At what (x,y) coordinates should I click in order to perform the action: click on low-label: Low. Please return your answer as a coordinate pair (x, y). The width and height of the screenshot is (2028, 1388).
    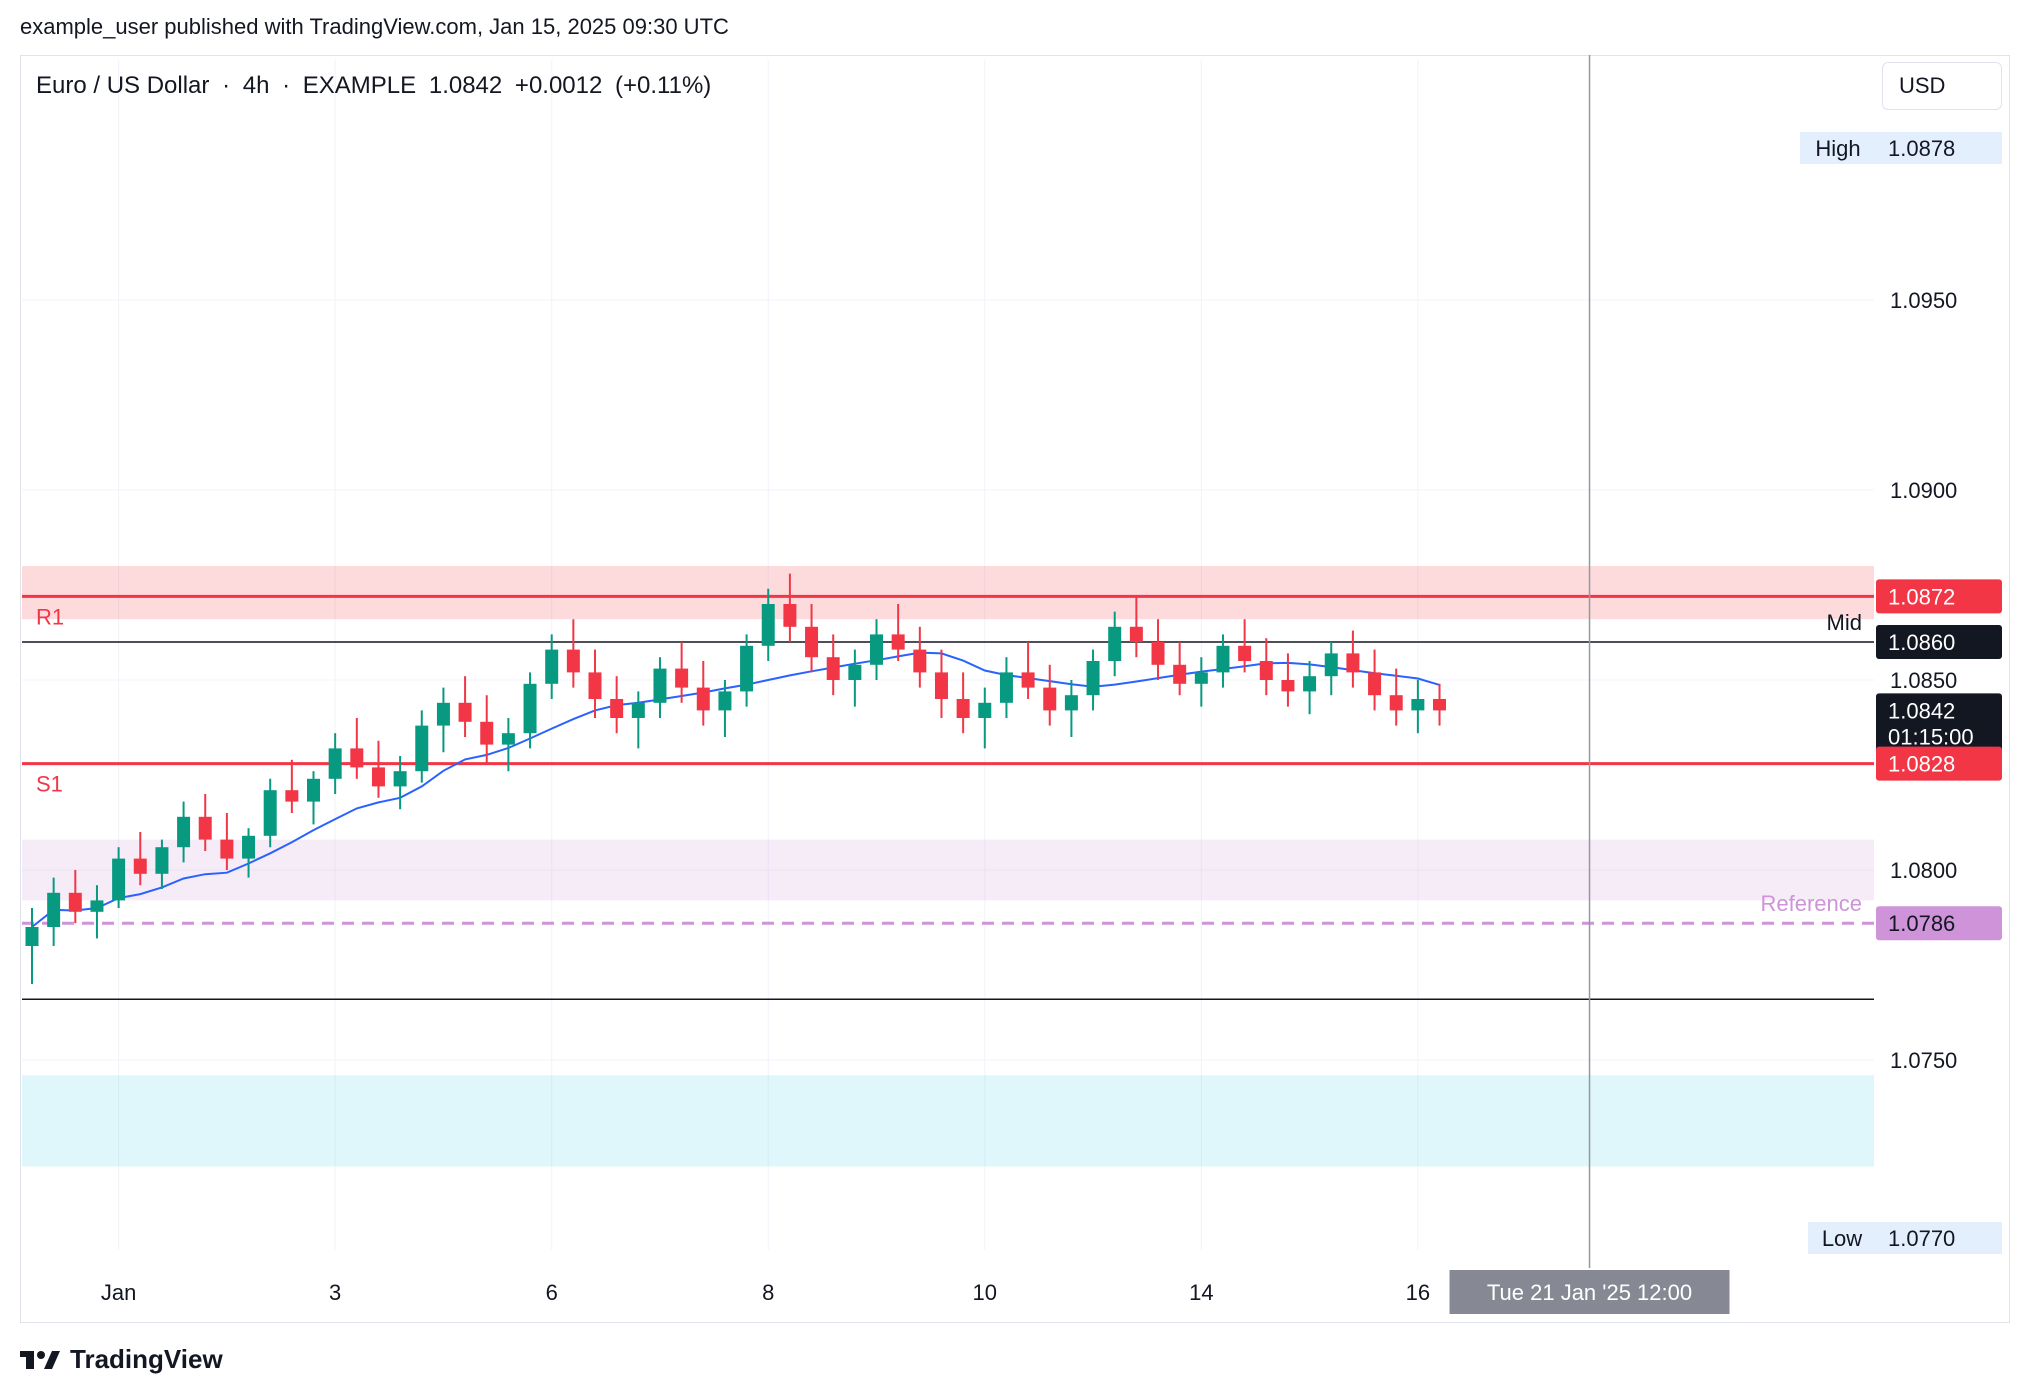
    Looking at the image, I should click on (1842, 1238).